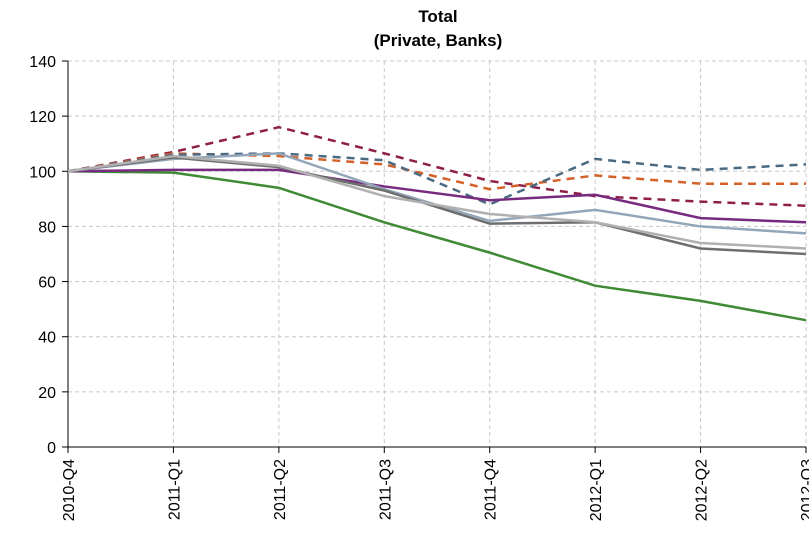  What do you see at coordinates (47, 338) in the screenshot?
I see `y-tick-label: 40` at bounding box center [47, 338].